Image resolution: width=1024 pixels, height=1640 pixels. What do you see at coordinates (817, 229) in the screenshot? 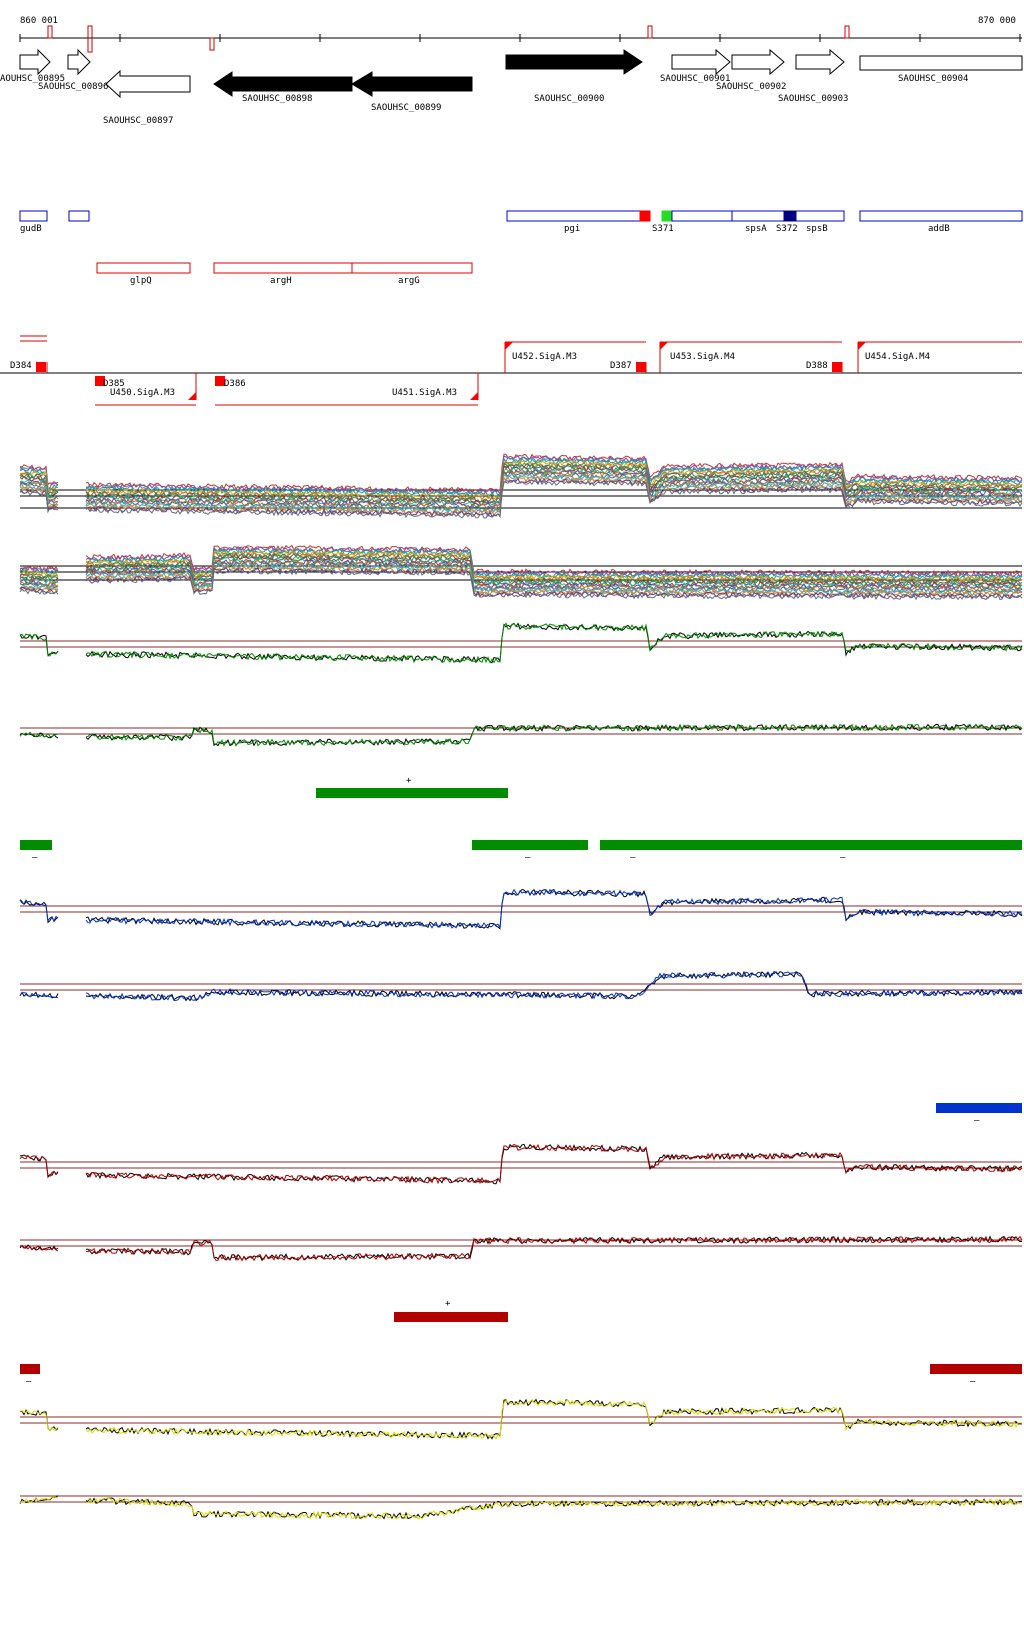
I see `label-spsb: spsB` at bounding box center [817, 229].